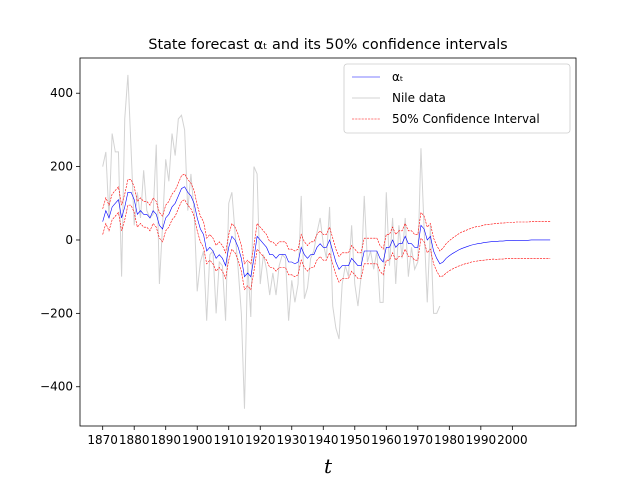 The width and height of the screenshot is (640, 484). I want to click on x-axis-label: t, so click(328, 466).